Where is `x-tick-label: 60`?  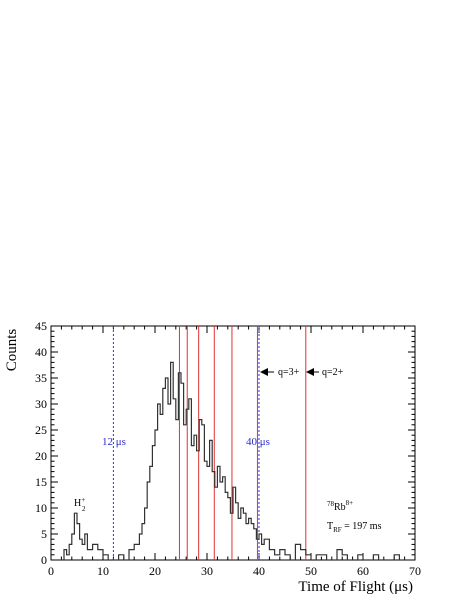
x-tick-label: 60 is located at coordinates (363, 571).